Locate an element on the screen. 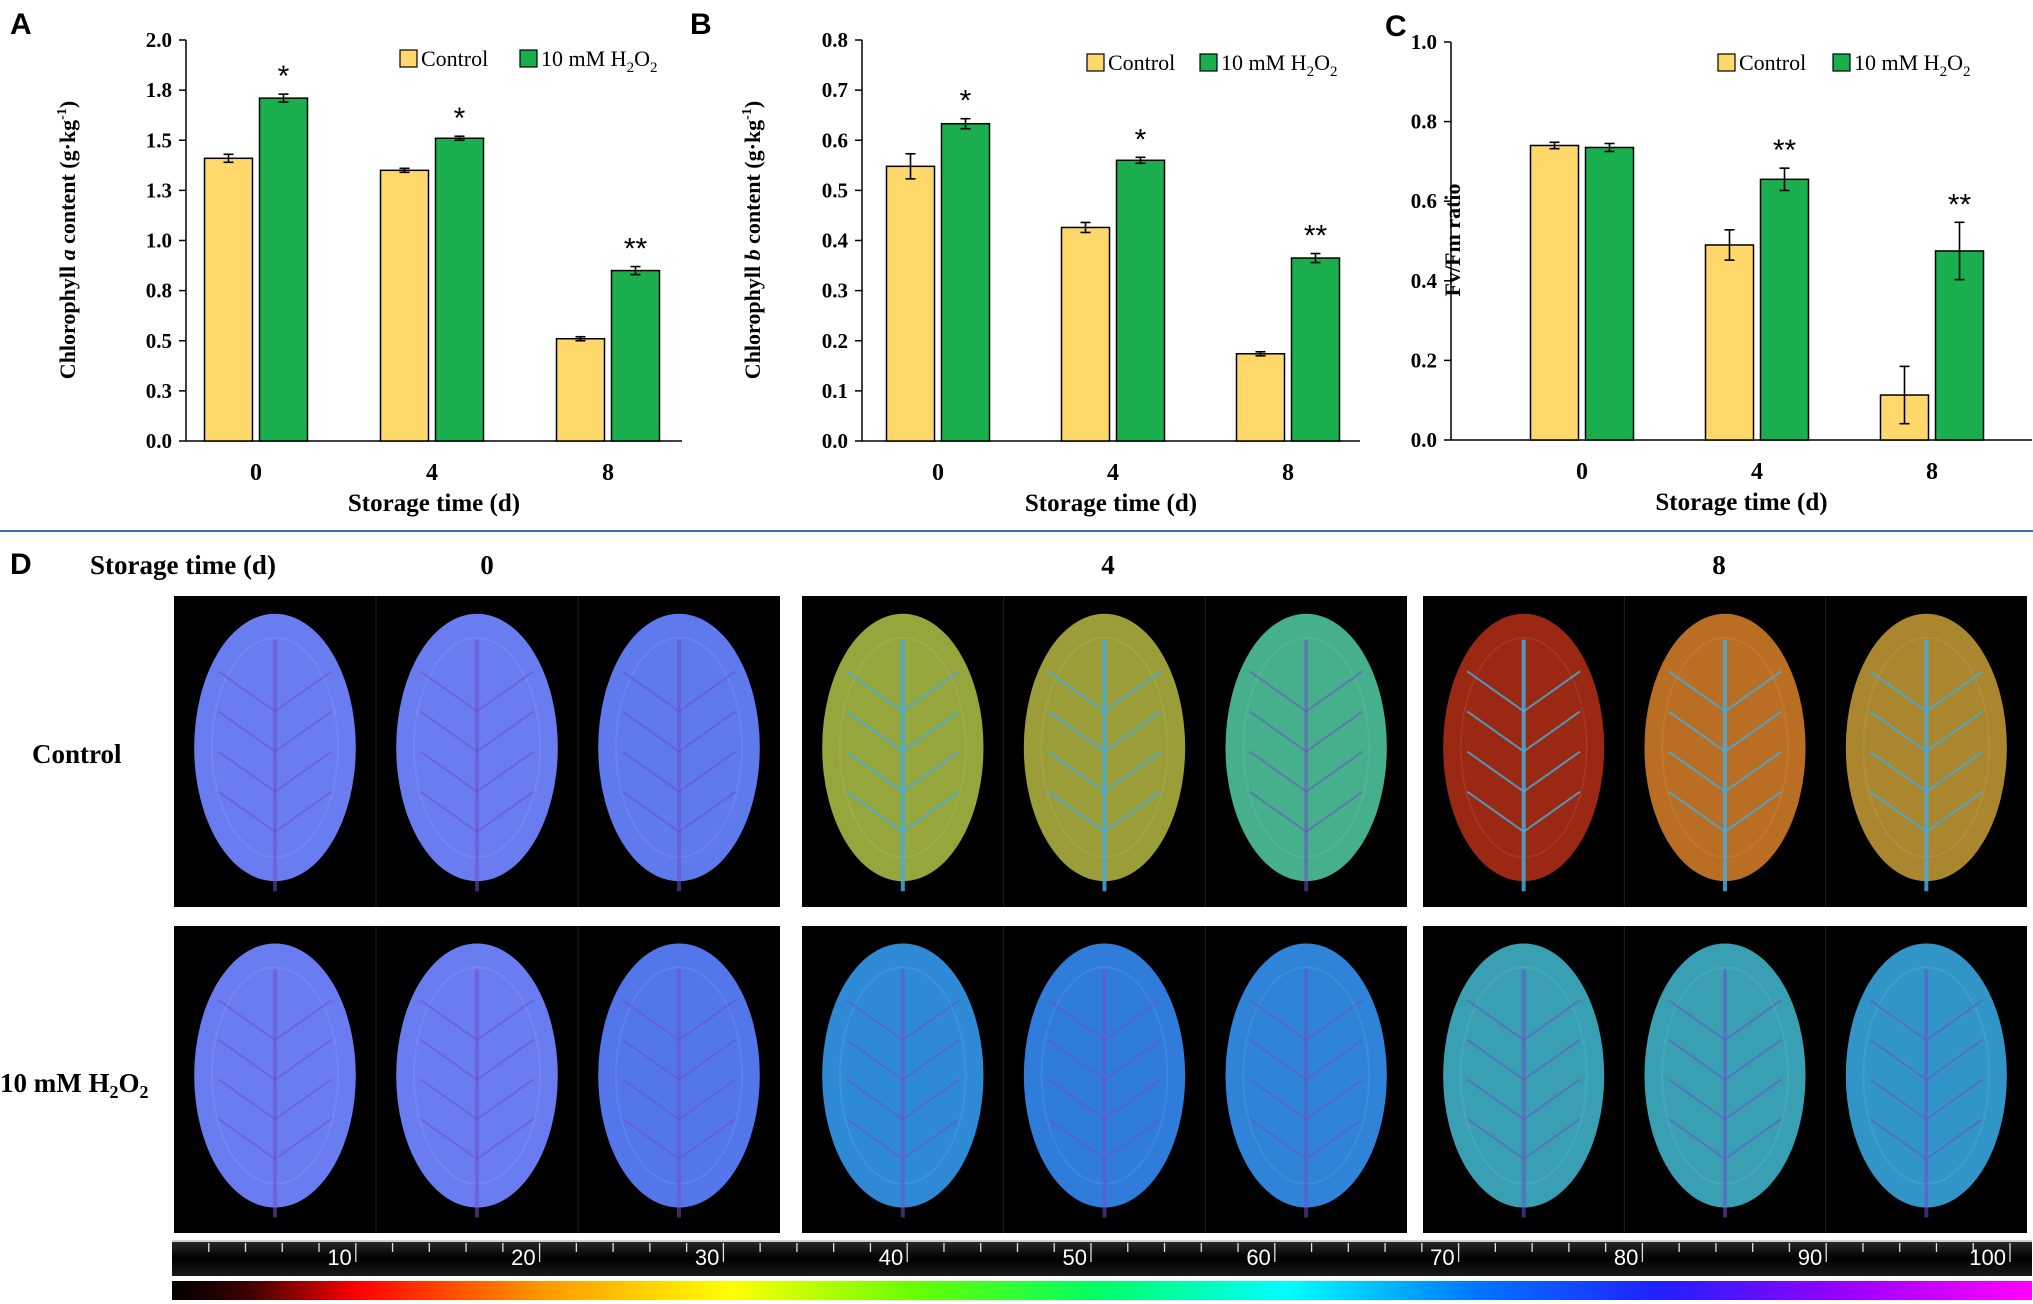 The image size is (2033, 1304). colorbar-tick-label: 50 is located at coordinates (1075, 1257).